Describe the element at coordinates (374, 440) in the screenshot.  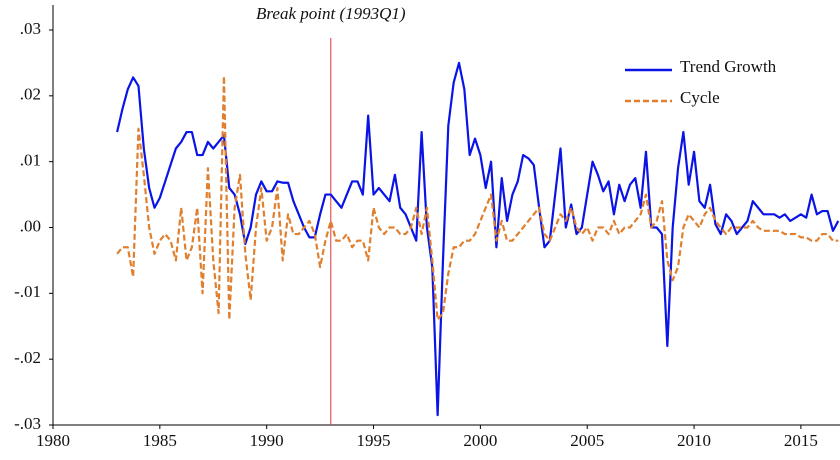
I see `x-tick-label: 1995` at that location.